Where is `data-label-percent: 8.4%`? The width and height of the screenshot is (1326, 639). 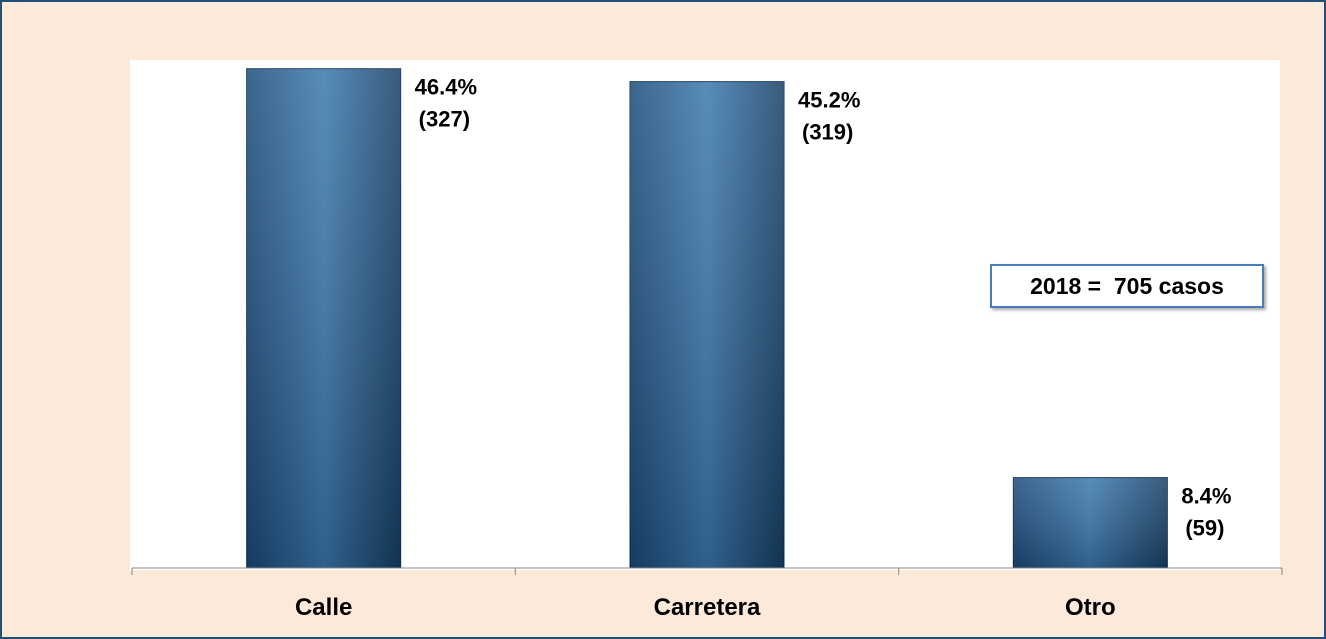
data-label-percent: 8.4% is located at coordinates (1206, 496).